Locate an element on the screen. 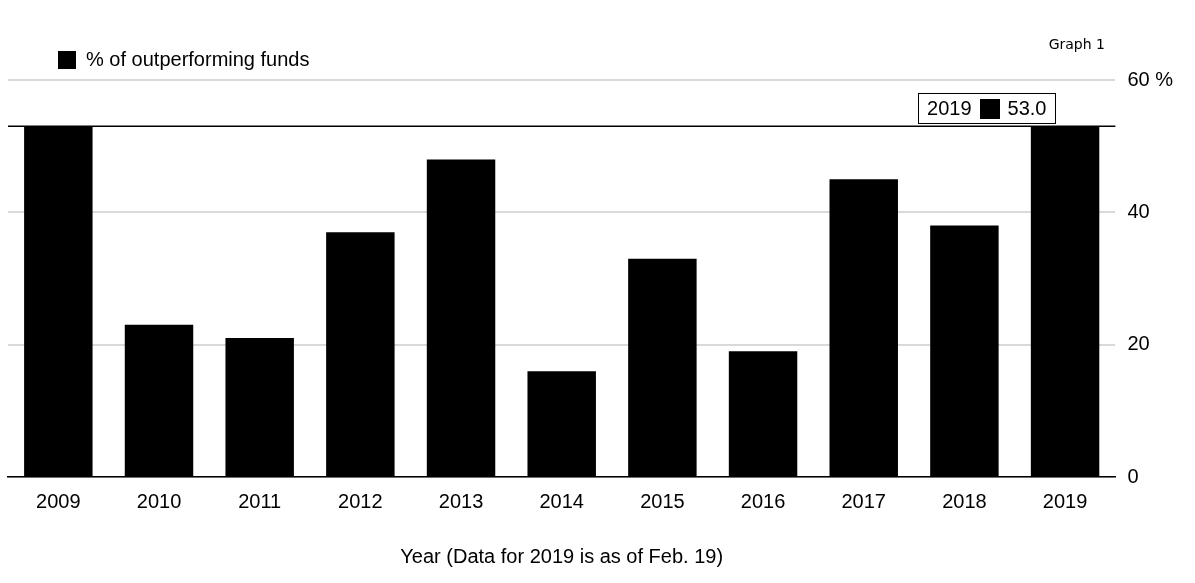  x-tick-label: 2010 is located at coordinates (159, 500).